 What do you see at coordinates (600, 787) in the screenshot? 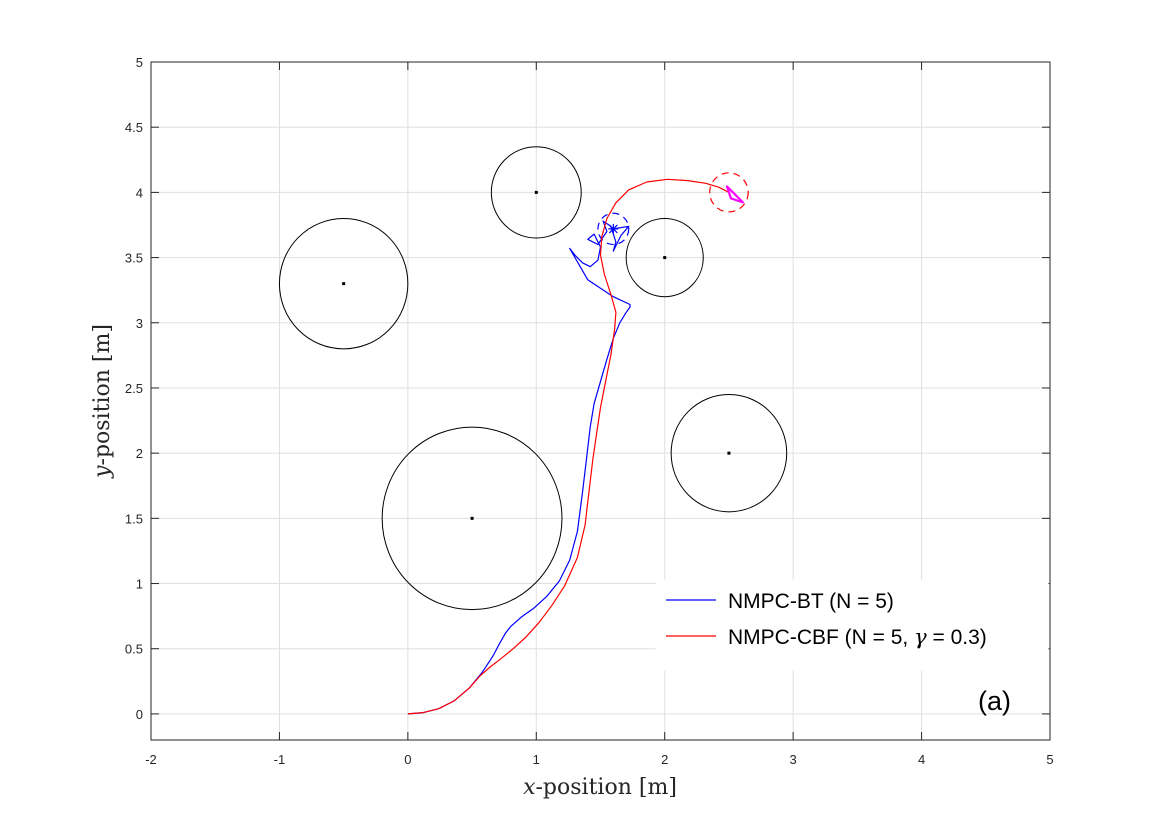
I see `x-axis-label: x-position [m]` at bounding box center [600, 787].